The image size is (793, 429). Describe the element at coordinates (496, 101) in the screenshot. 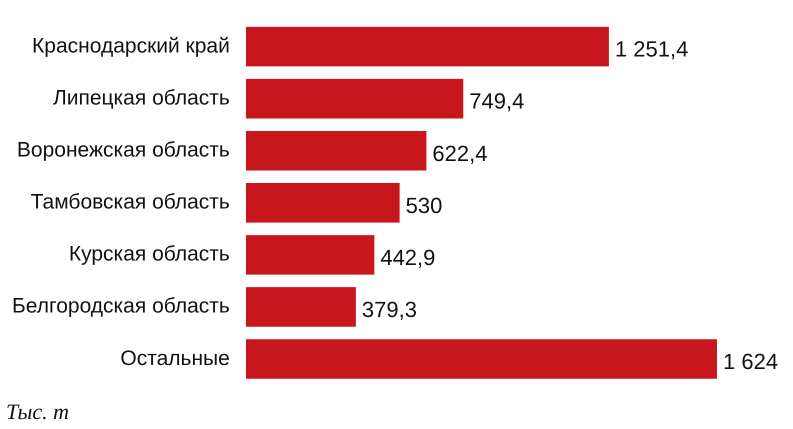

I see `data-label: 749,4` at that location.